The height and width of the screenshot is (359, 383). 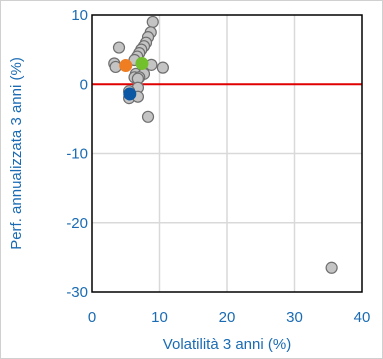 What do you see at coordinates (294, 317) in the screenshot?
I see `x-tick-label: 30` at bounding box center [294, 317].